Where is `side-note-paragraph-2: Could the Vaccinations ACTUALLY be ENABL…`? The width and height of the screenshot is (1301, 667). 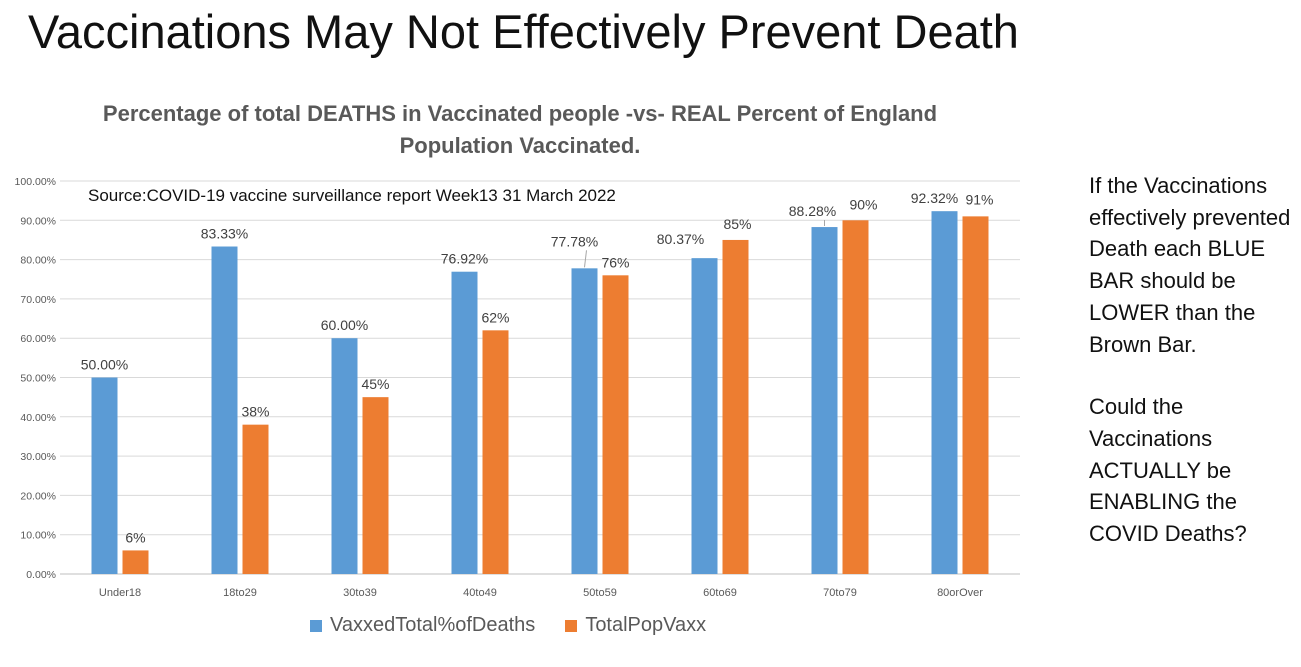 side-note-paragraph-2: Could the Vaccinations ACTUALLY be ENABL… is located at coordinates (1168, 470).